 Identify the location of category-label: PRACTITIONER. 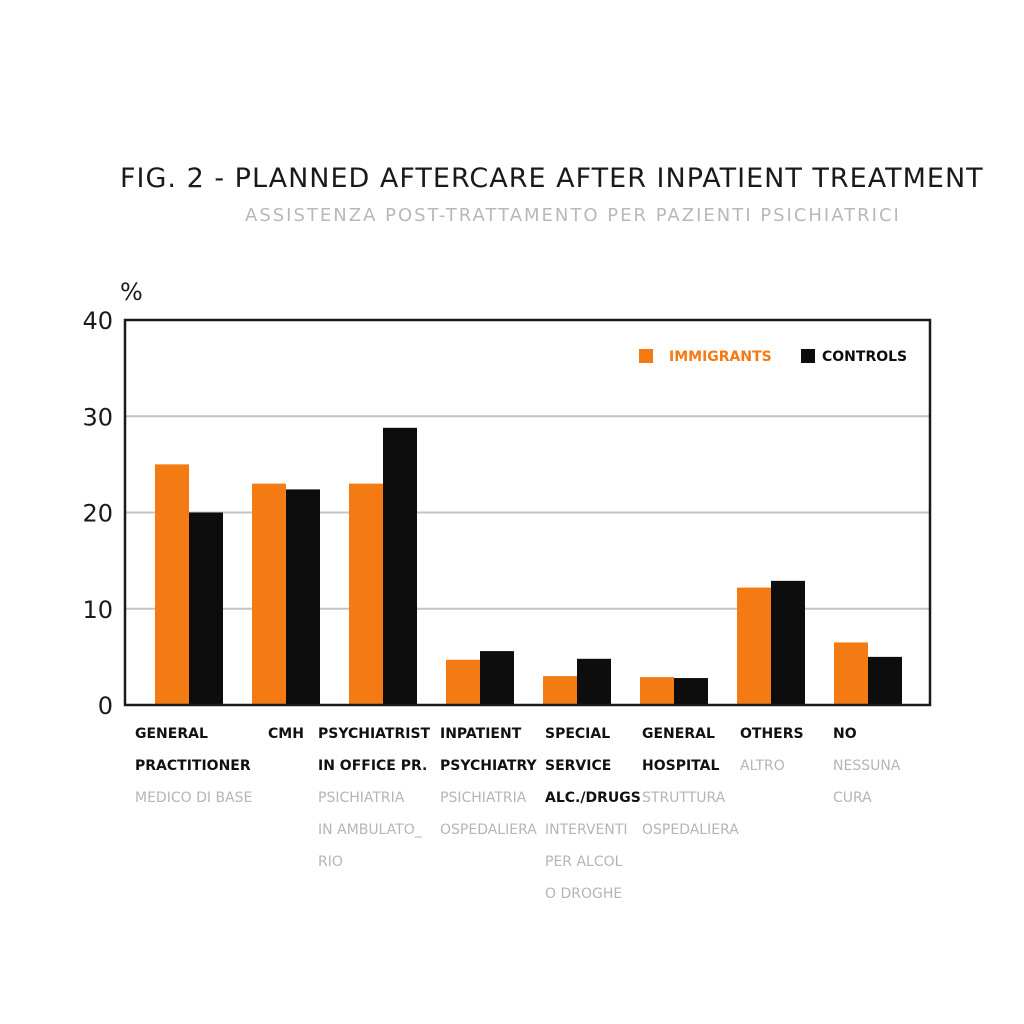
(193, 766).